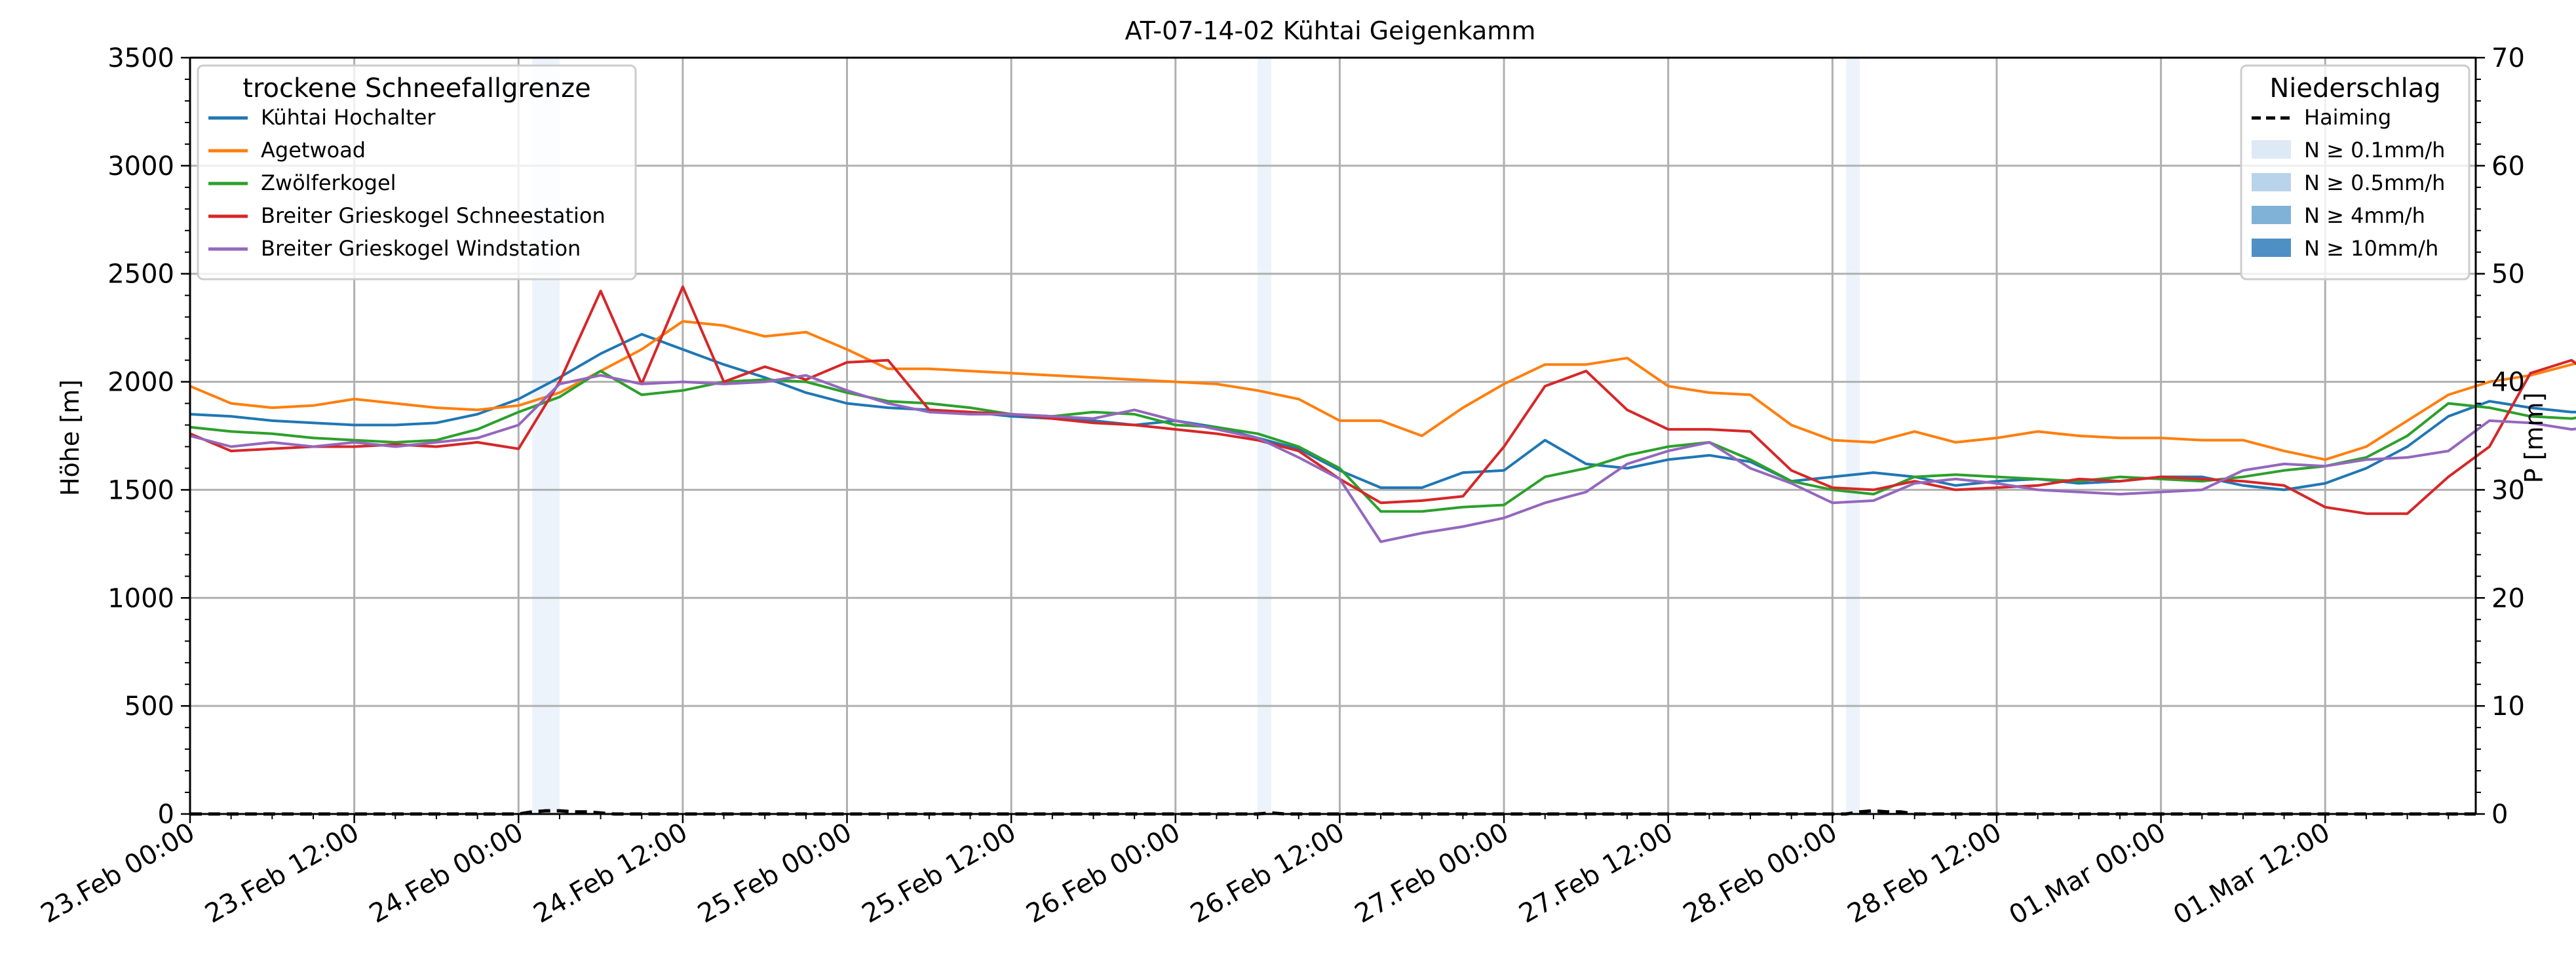 The height and width of the screenshot is (968, 2576). What do you see at coordinates (166, 815) in the screenshot?
I see `y-tick-label: 0` at bounding box center [166, 815].